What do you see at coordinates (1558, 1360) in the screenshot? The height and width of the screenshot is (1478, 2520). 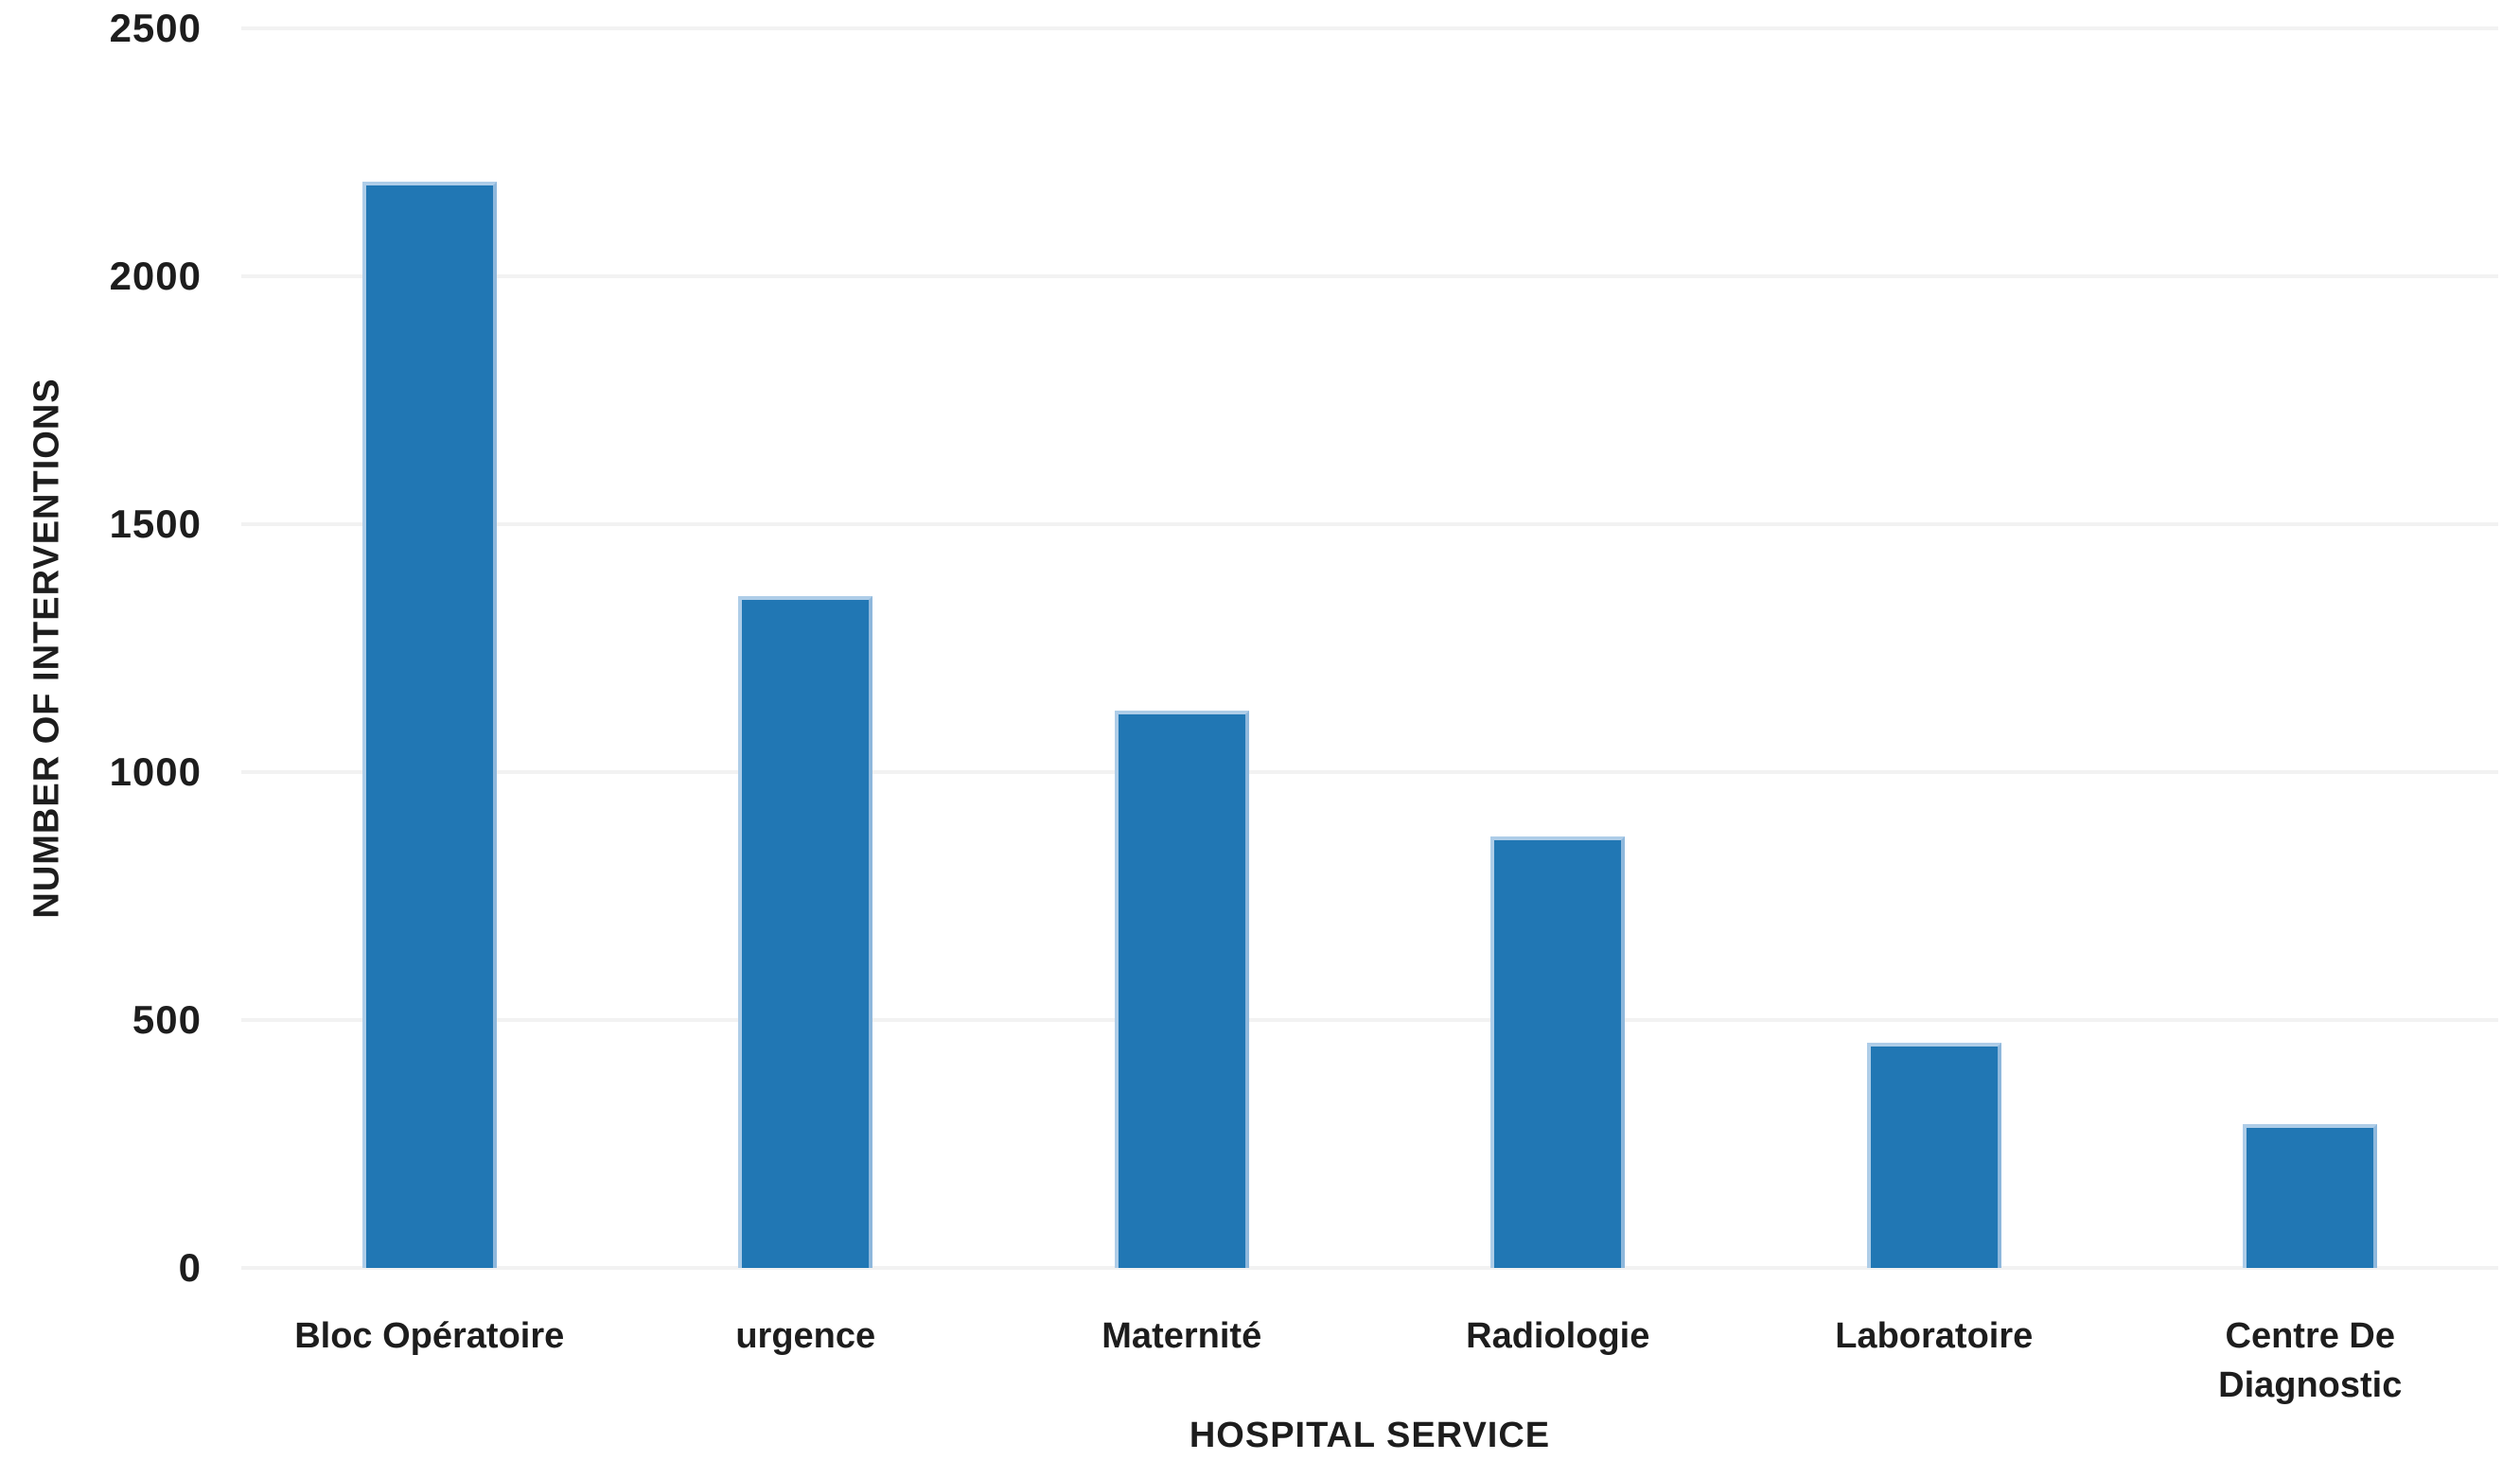 I see `x-tick-label: Radiologie` at bounding box center [1558, 1360].